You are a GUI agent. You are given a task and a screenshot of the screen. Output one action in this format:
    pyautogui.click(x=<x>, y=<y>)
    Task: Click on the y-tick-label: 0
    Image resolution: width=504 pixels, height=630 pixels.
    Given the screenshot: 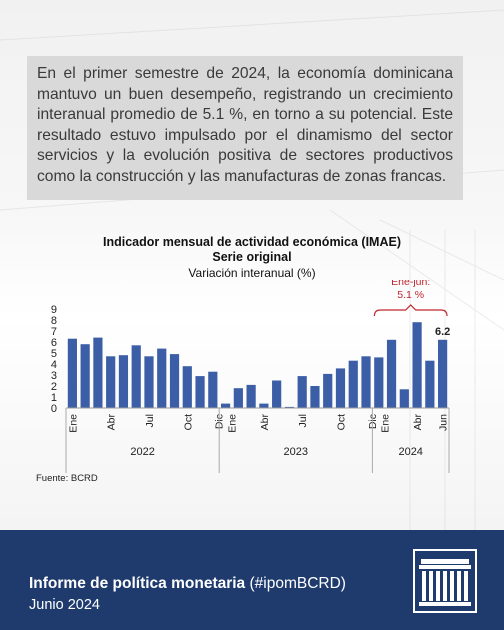 What is the action you would take?
    pyautogui.click(x=54, y=409)
    